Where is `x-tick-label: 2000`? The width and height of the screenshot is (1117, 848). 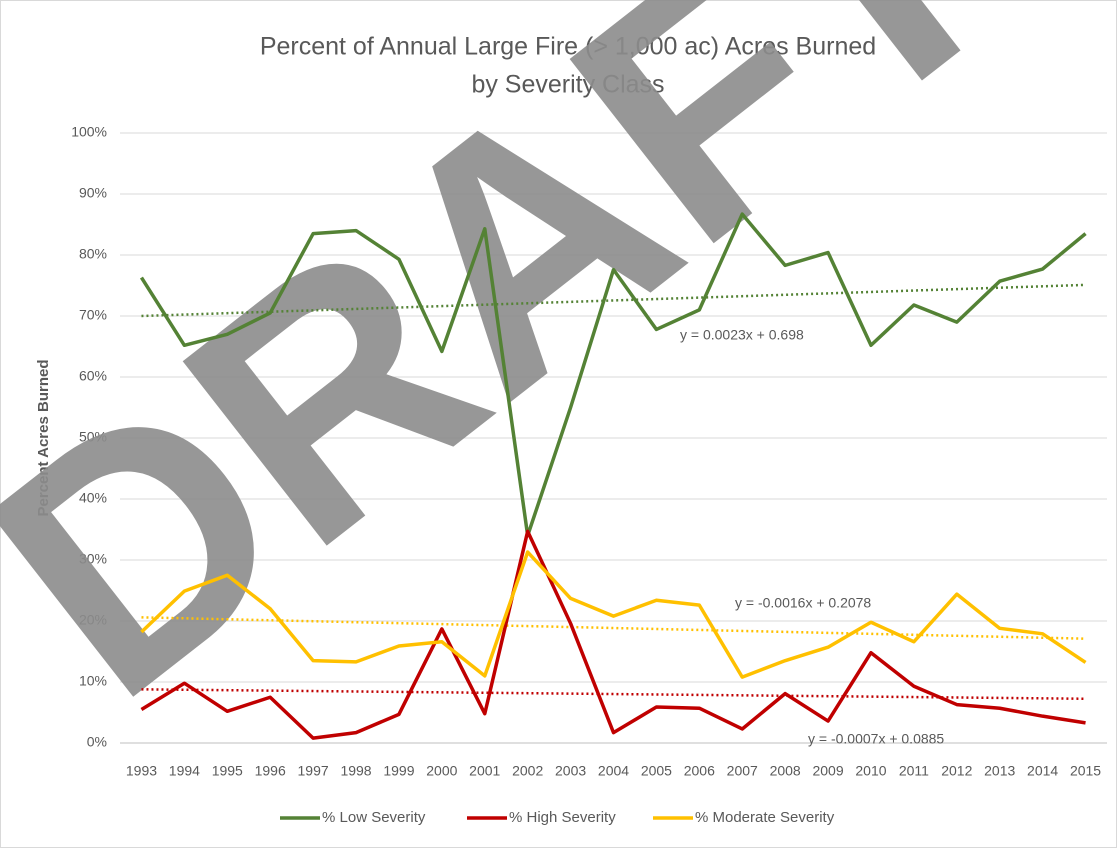 x-tick-label: 2000 is located at coordinates (441, 771).